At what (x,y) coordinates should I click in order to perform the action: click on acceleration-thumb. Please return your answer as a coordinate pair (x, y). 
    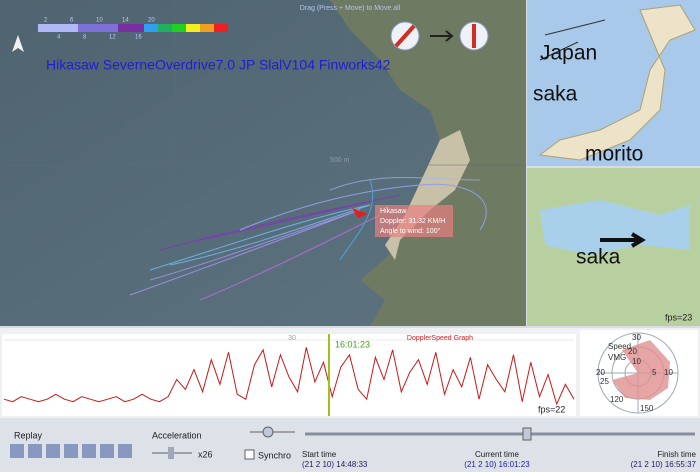
    Looking at the image, I should click on (171, 453).